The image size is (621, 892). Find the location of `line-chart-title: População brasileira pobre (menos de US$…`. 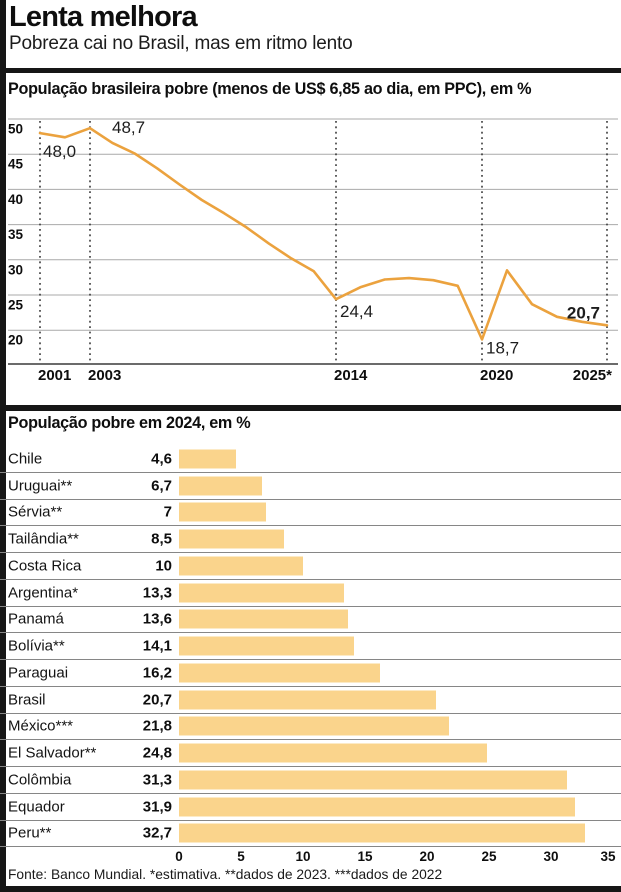

line-chart-title: População brasileira pobre (menos de US$… is located at coordinates (270, 89).